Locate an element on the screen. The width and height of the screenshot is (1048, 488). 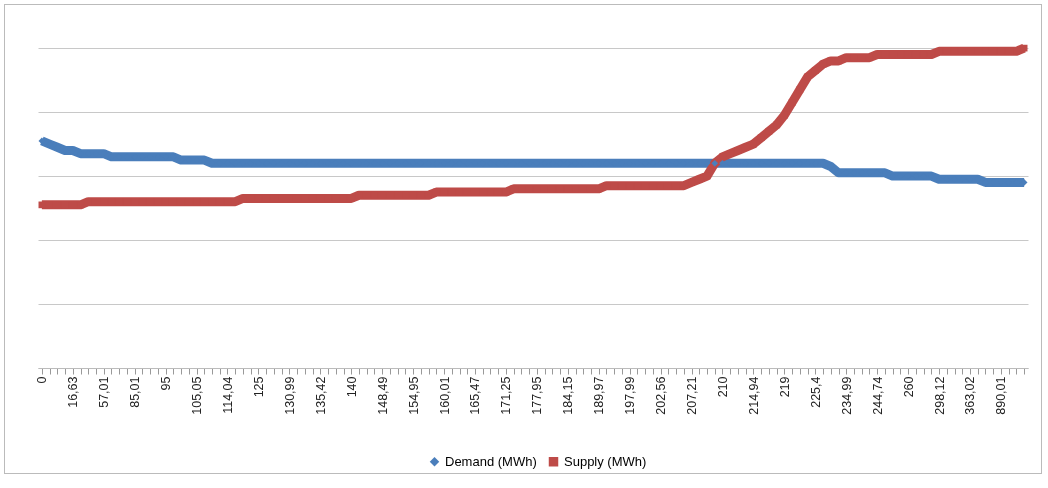
legend-label: Supply (MWh) is located at coordinates (605, 461).